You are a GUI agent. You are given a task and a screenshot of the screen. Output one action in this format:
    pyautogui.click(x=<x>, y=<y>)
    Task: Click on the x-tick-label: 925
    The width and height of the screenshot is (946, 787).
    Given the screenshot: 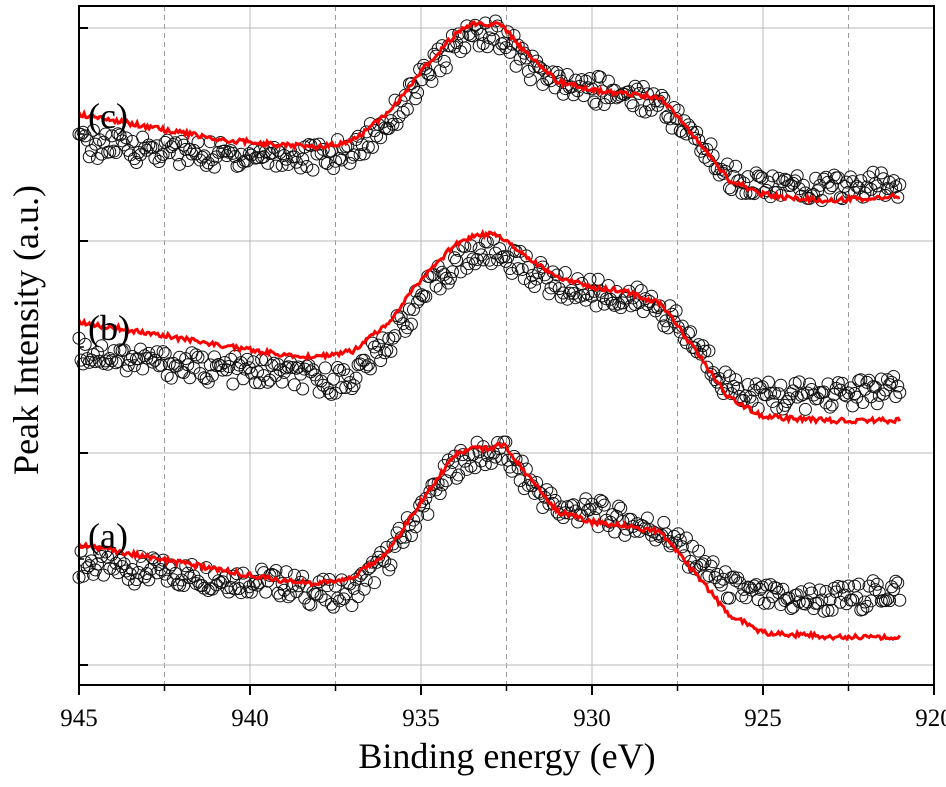 What is the action you would take?
    pyautogui.click(x=763, y=718)
    